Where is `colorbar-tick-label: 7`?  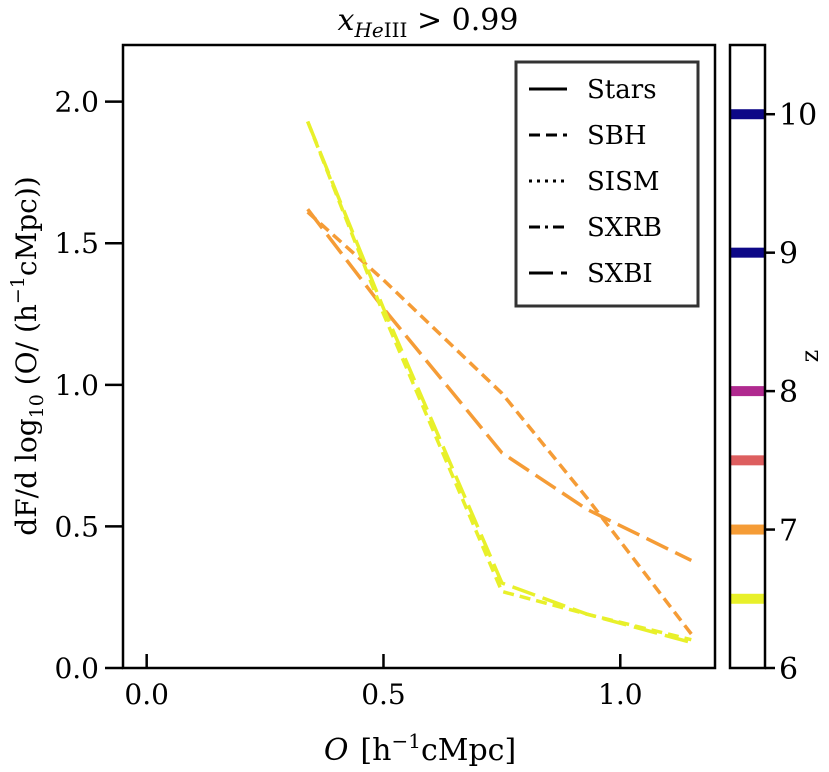 colorbar-tick-label: 7 is located at coordinates (788, 531).